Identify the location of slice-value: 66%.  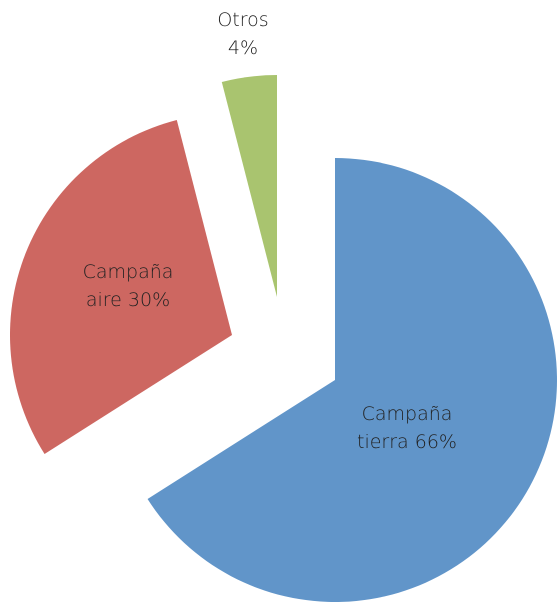
(435, 442).